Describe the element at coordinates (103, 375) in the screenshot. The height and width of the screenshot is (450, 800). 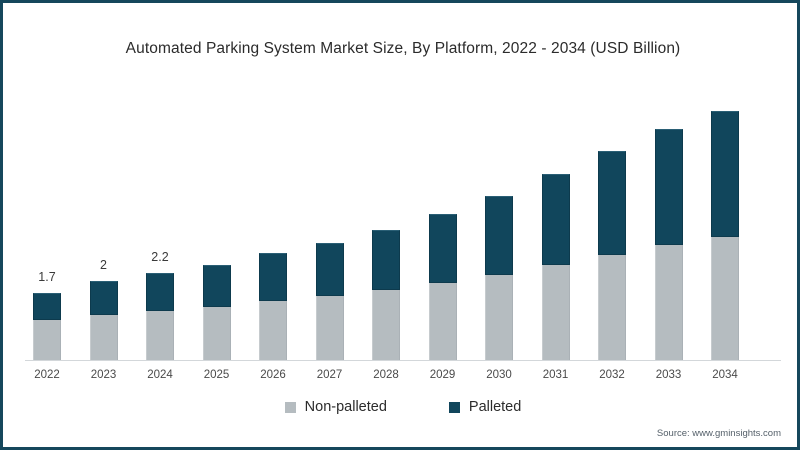
I see `x-axis-tick-2023: 2023` at that location.